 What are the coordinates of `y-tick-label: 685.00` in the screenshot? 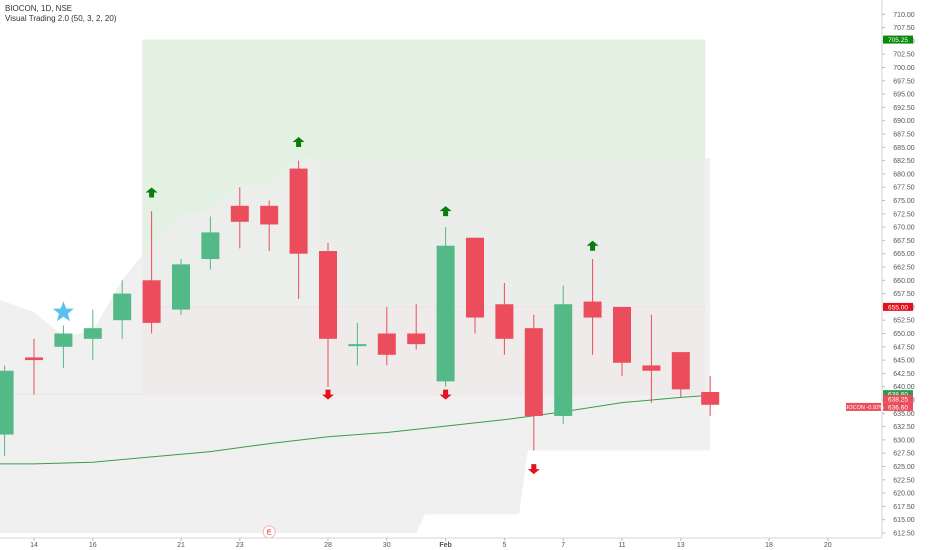 It's located at (904, 148).